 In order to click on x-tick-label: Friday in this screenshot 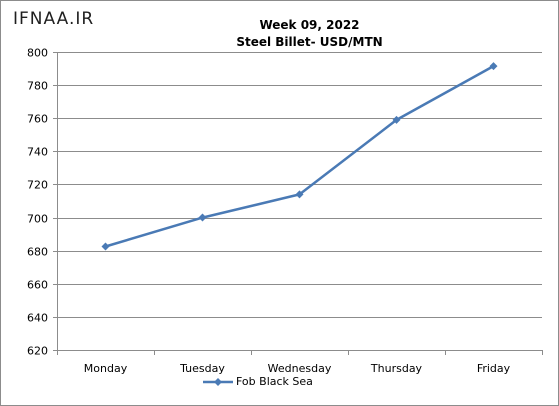, I will do `click(494, 368)`.